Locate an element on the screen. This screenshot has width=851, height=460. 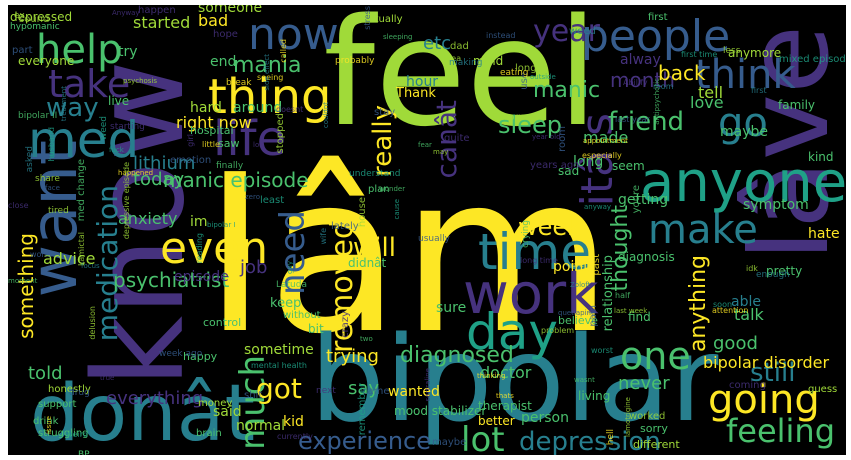
word-experience: experience is located at coordinates (365, 441).